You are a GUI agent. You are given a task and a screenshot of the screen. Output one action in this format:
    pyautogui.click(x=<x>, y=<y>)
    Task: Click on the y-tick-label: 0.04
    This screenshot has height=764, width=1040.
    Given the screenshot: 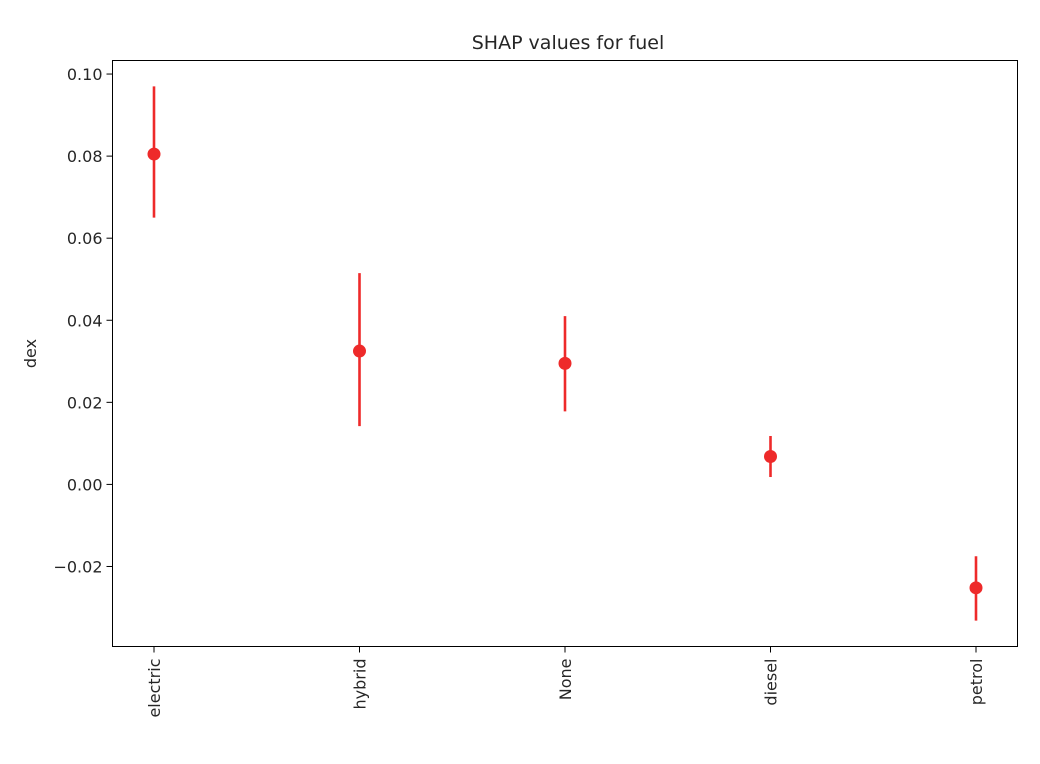 What is the action you would take?
    pyautogui.click(x=85, y=320)
    